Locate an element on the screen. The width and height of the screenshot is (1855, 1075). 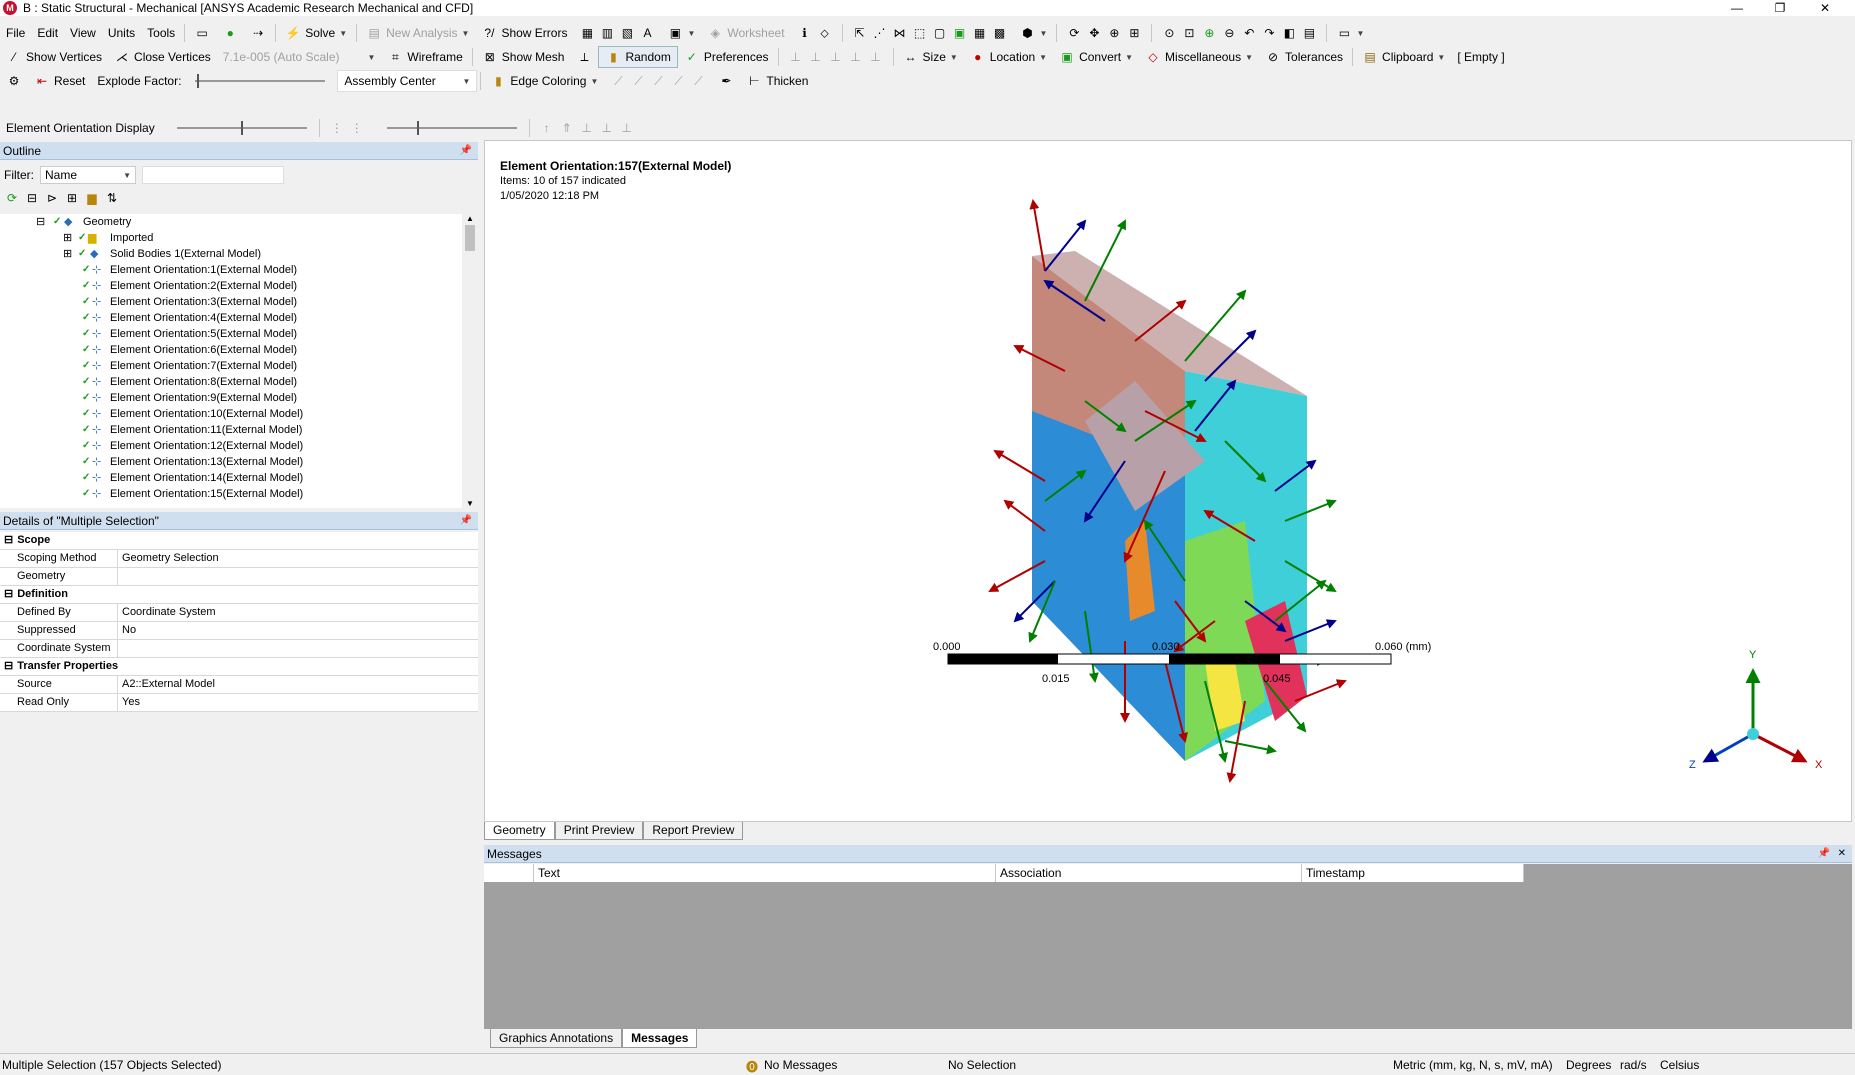
folder-icon: ▆ is located at coordinates (92, 198).